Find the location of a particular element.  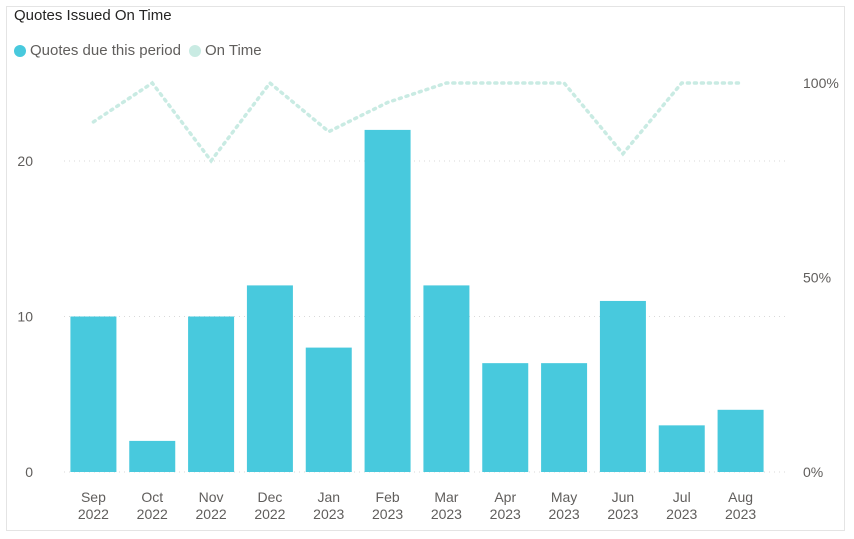

x-tick-label-month: Mar is located at coordinates (446, 497).